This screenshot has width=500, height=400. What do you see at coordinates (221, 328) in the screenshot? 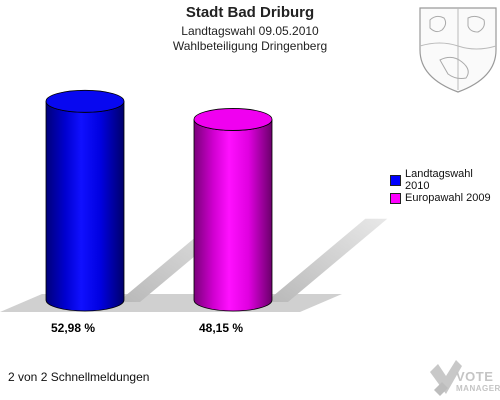
I see `value-label: 48,15 %` at bounding box center [221, 328].